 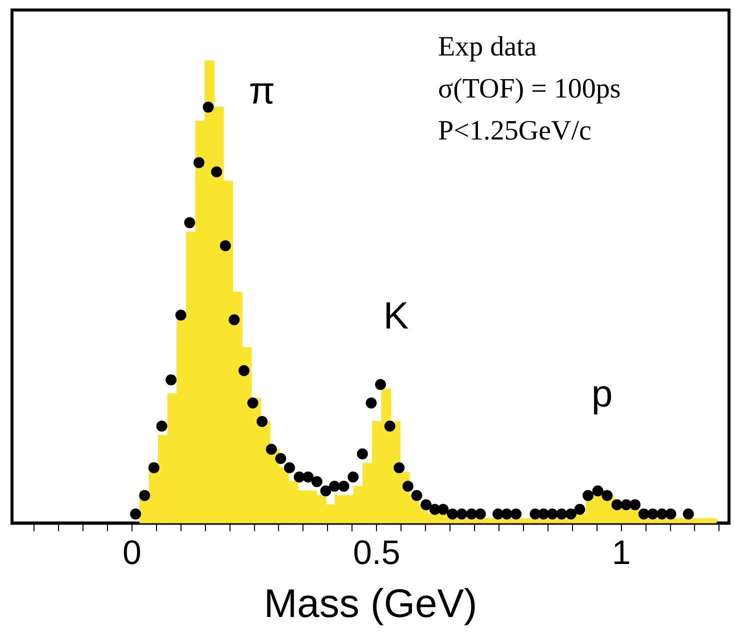 What do you see at coordinates (132, 553) in the screenshot?
I see `x-tick-label: 0` at bounding box center [132, 553].